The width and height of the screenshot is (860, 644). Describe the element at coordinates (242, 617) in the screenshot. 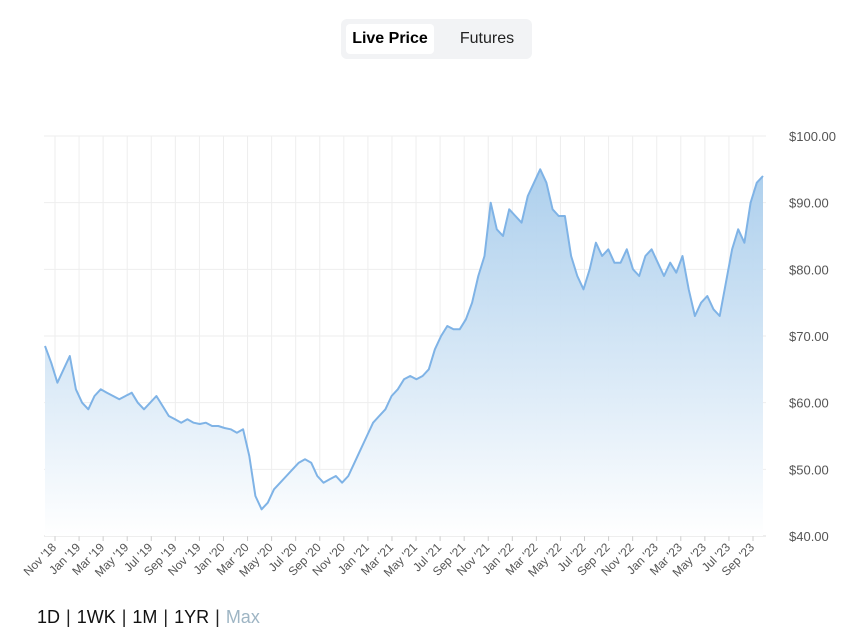

I see `range-max: Max` at that location.